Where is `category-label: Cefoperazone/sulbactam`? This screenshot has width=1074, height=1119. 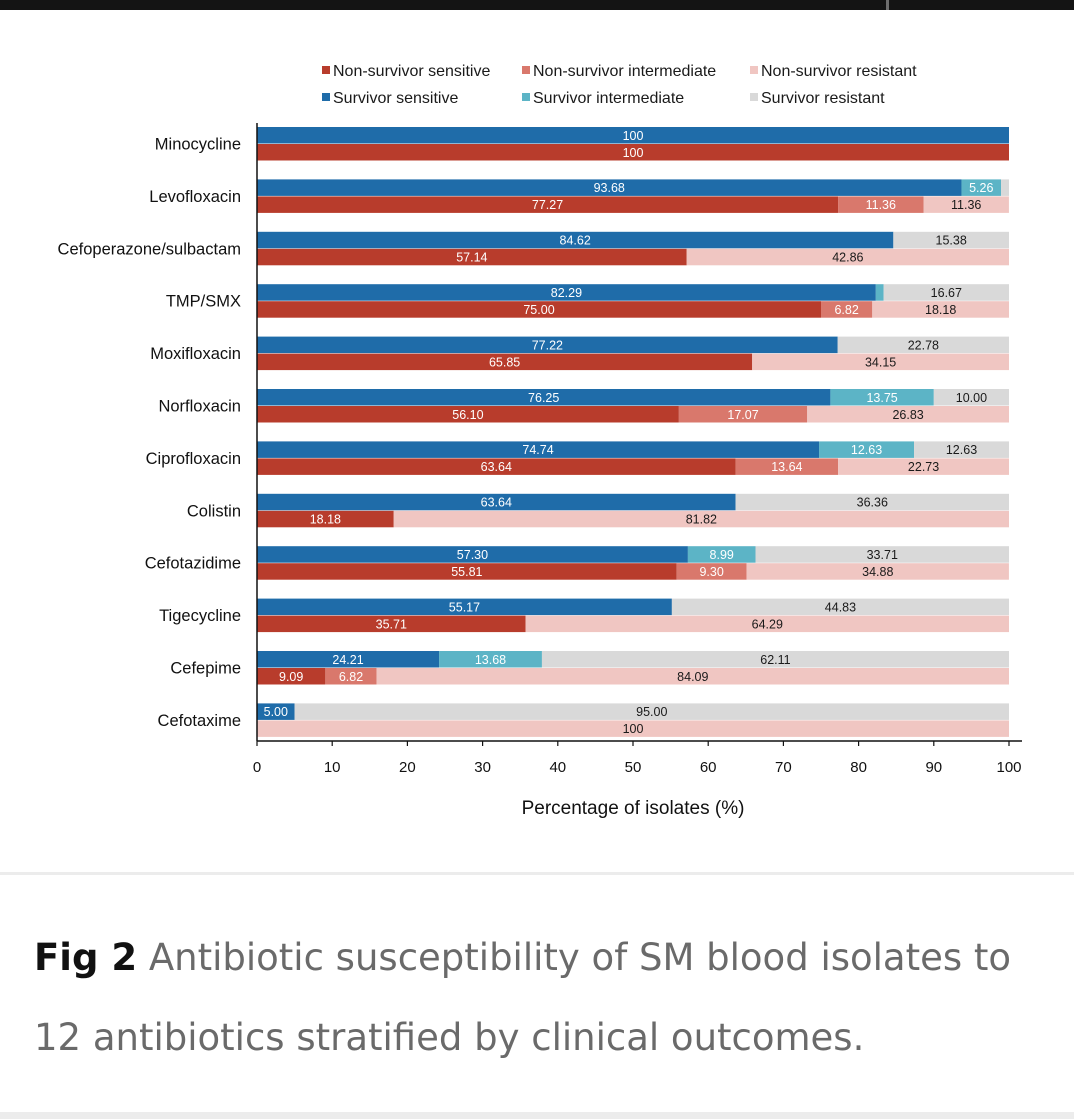
category-label: Cefoperazone/sulbactam is located at coordinates (149, 249).